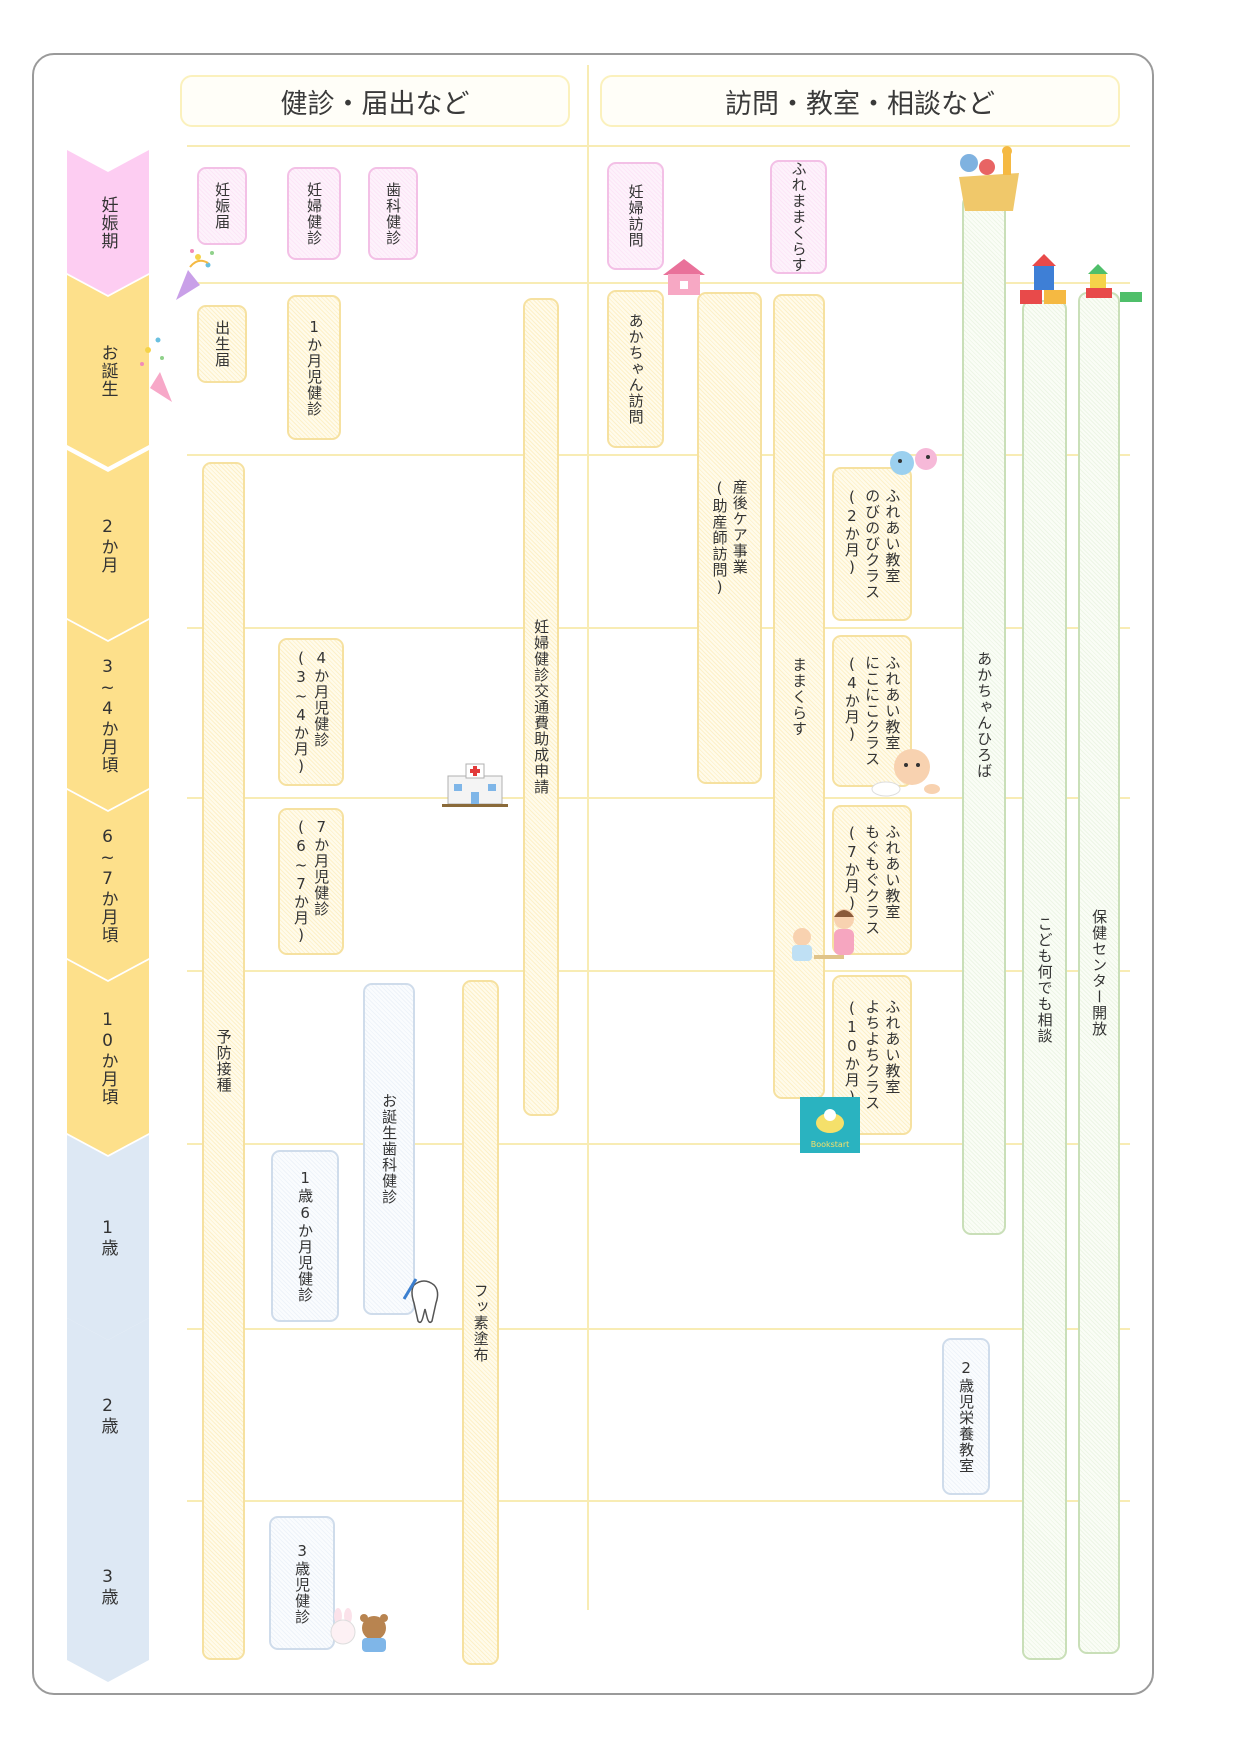 The image size is (1240, 1754). I want to click on health-center-open-label: 保健センター開放, so click(1099, 973).